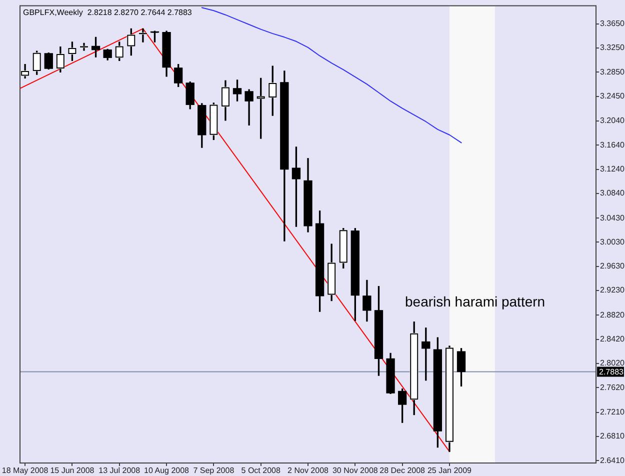 This screenshot has height=476, width=625. I want to click on y-tick-label: 2.8020, so click(612, 363).